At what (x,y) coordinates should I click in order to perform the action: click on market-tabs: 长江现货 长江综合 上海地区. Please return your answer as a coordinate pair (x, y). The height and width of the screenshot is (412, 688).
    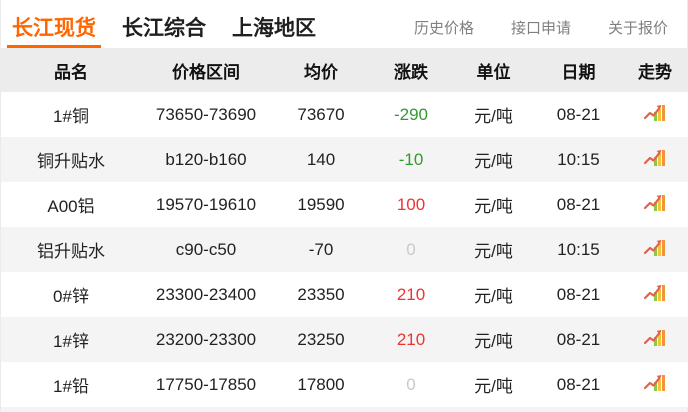
    Looking at the image, I should click on (172, 24).